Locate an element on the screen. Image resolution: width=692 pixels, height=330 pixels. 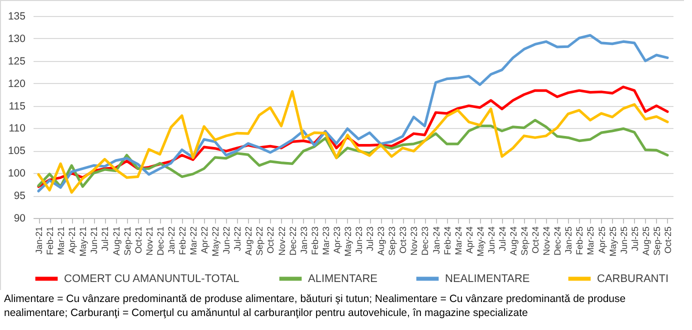
x-tick-label: Aug-24 is located at coordinates (513, 241).